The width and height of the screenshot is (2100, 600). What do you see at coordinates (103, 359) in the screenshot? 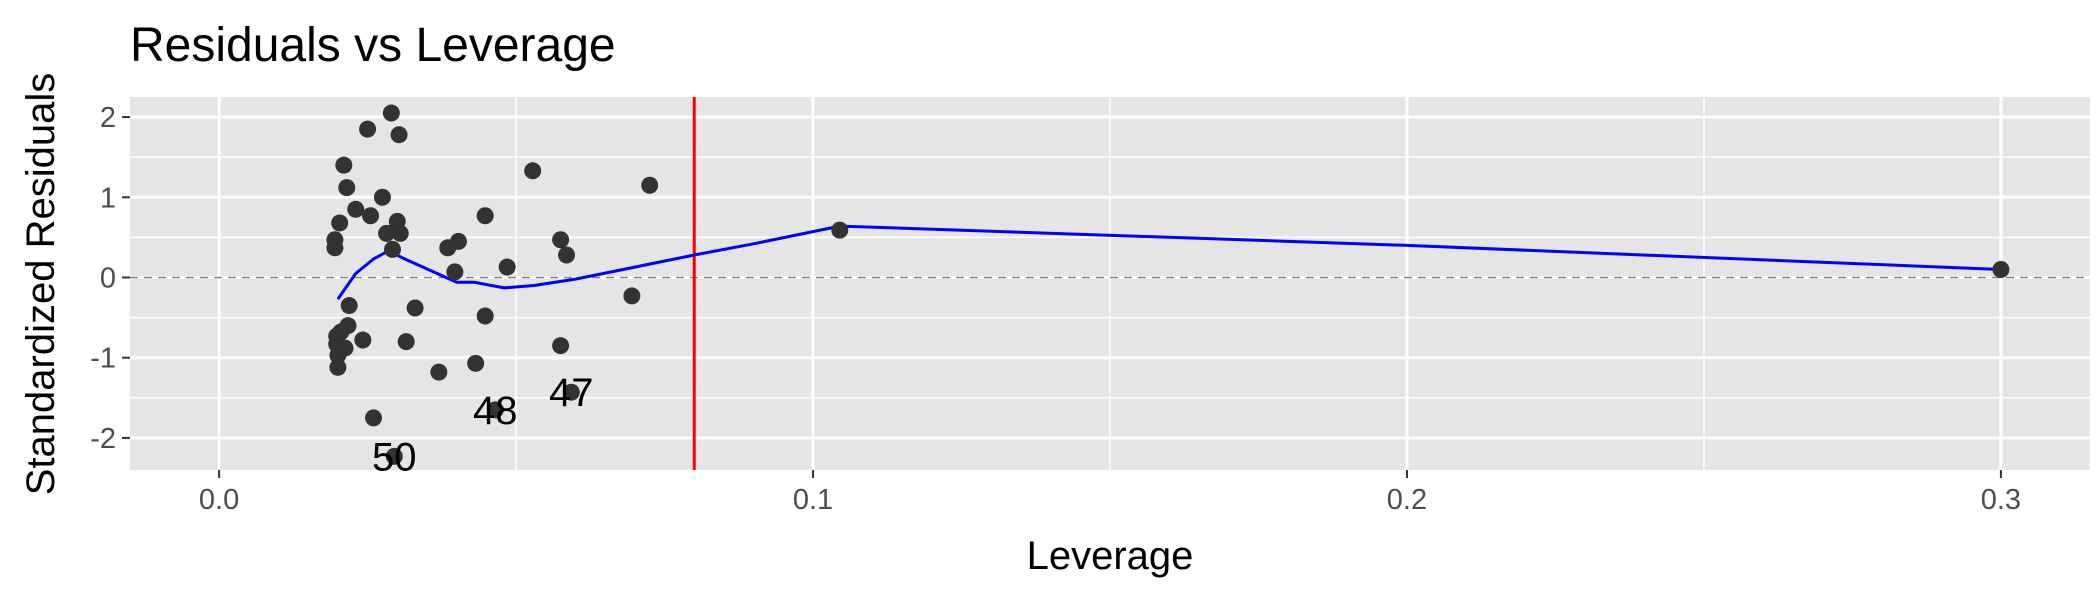
I see `y-tick-label: -1` at bounding box center [103, 359].